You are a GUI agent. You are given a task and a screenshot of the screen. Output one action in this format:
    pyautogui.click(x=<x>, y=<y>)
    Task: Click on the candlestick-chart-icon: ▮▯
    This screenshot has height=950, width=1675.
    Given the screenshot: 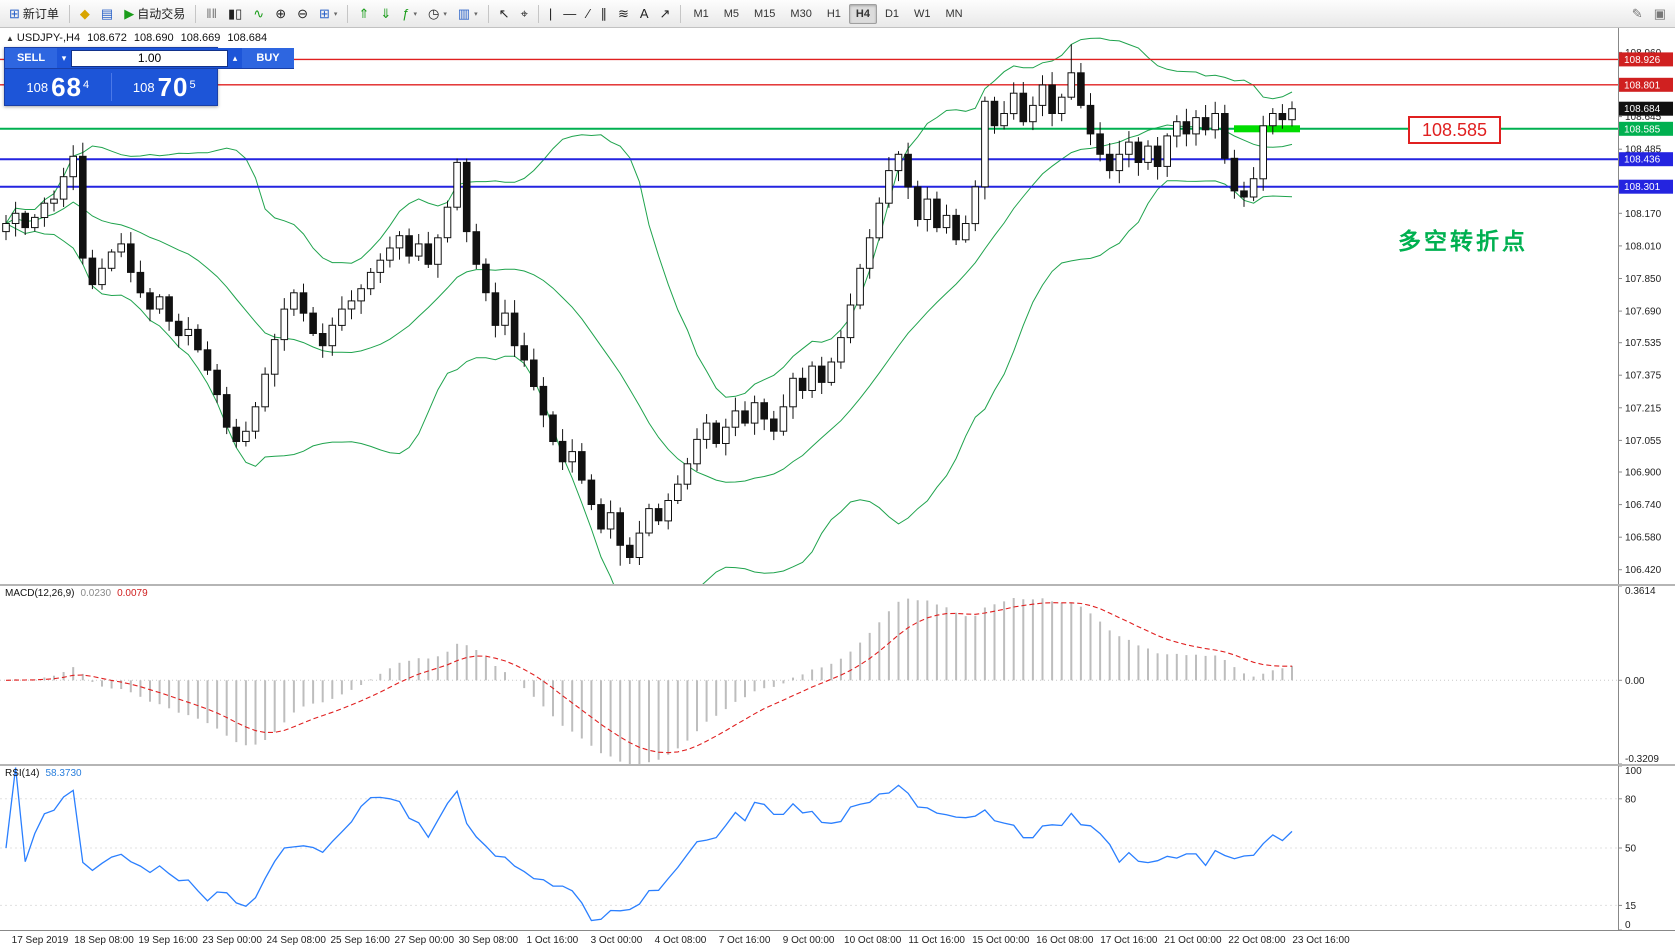 What is the action you would take?
    pyautogui.click(x=235, y=13)
    